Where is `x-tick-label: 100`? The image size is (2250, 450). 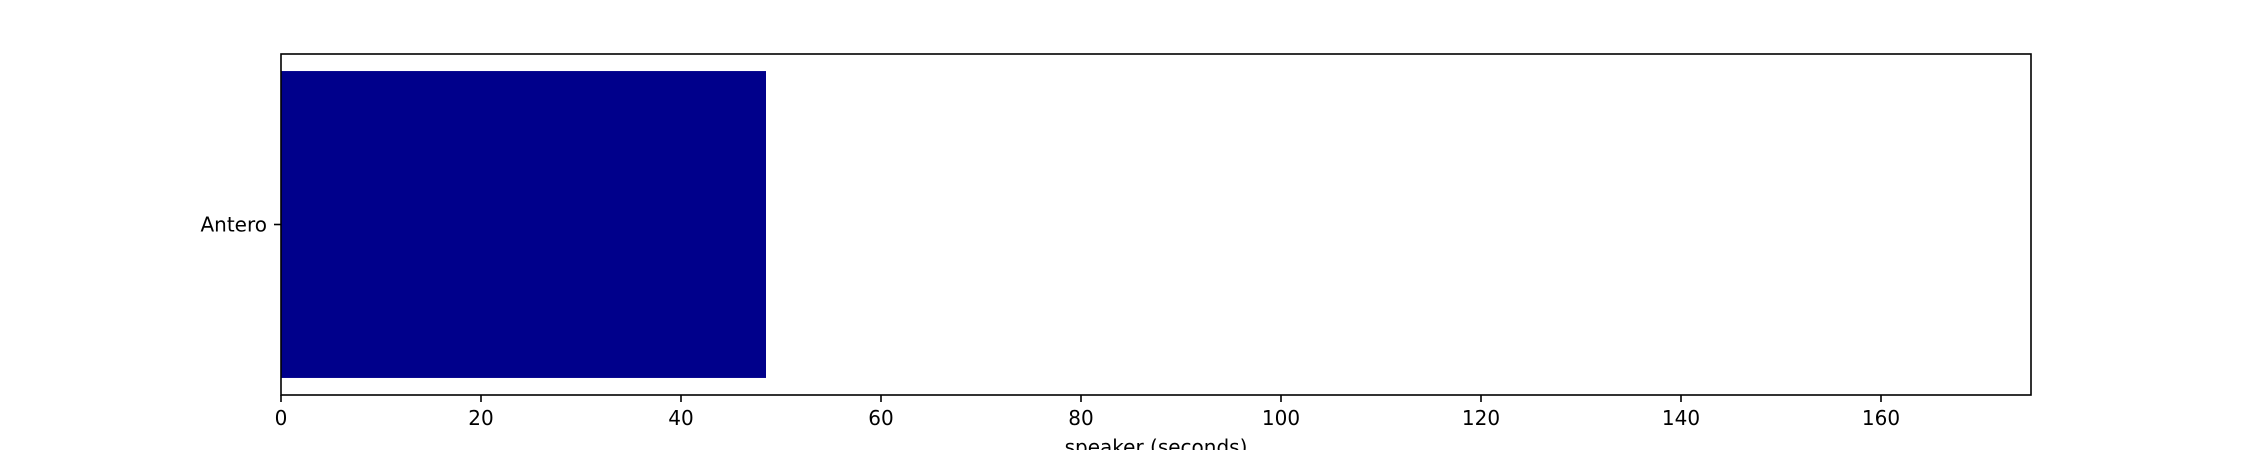 x-tick-label: 100 is located at coordinates (1281, 418).